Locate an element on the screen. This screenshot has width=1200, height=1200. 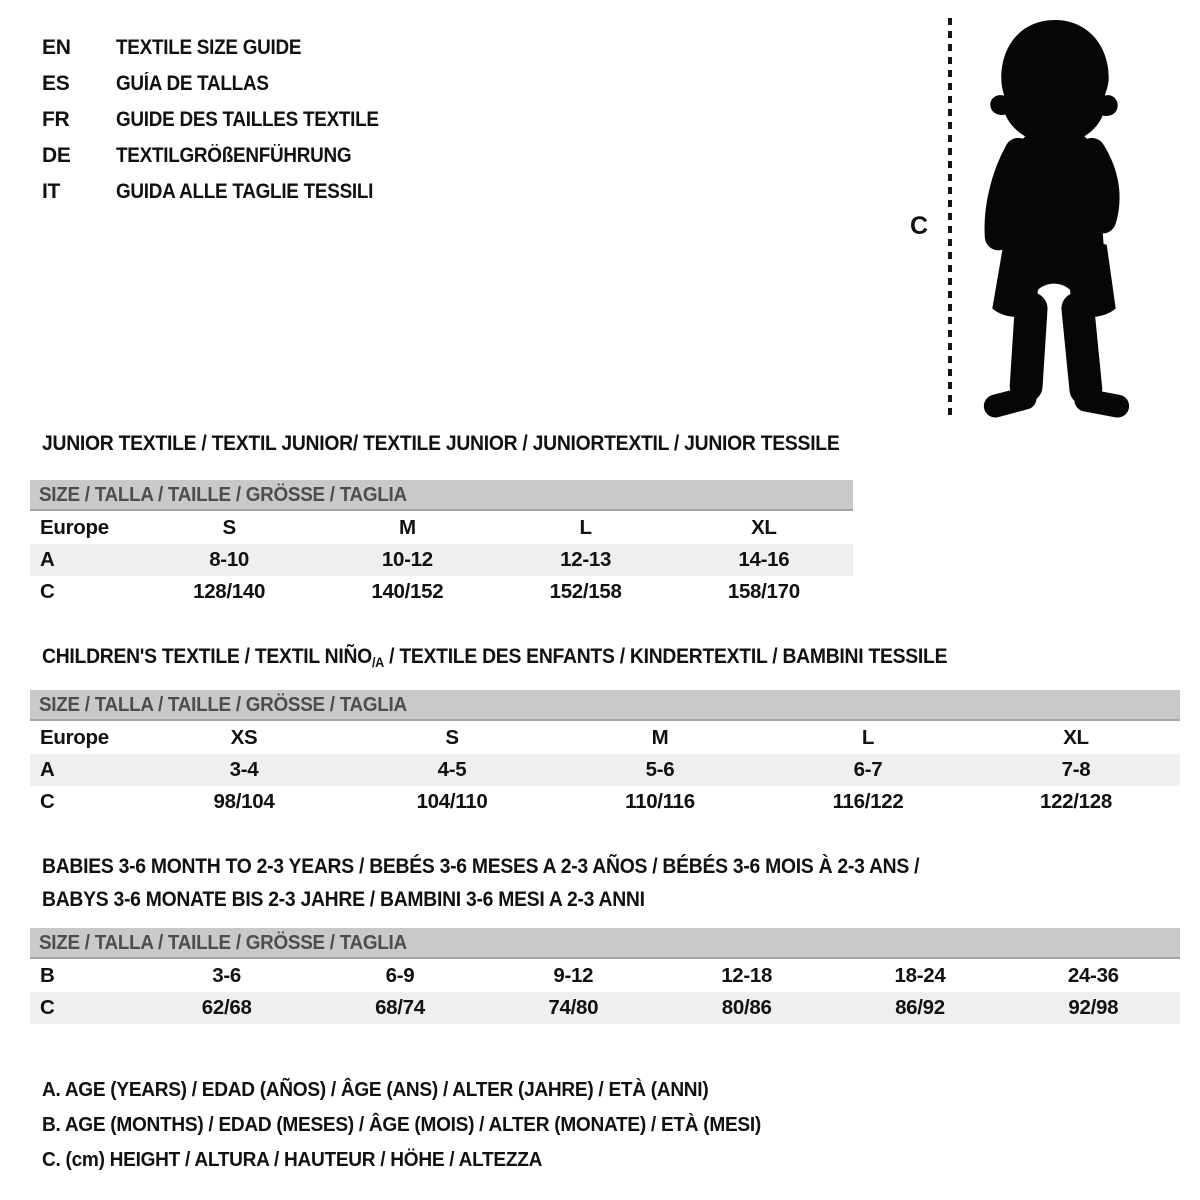
lang-row-de: DE TEXTILGRÖßENFÜHRUNG is located at coordinates (225, 156).